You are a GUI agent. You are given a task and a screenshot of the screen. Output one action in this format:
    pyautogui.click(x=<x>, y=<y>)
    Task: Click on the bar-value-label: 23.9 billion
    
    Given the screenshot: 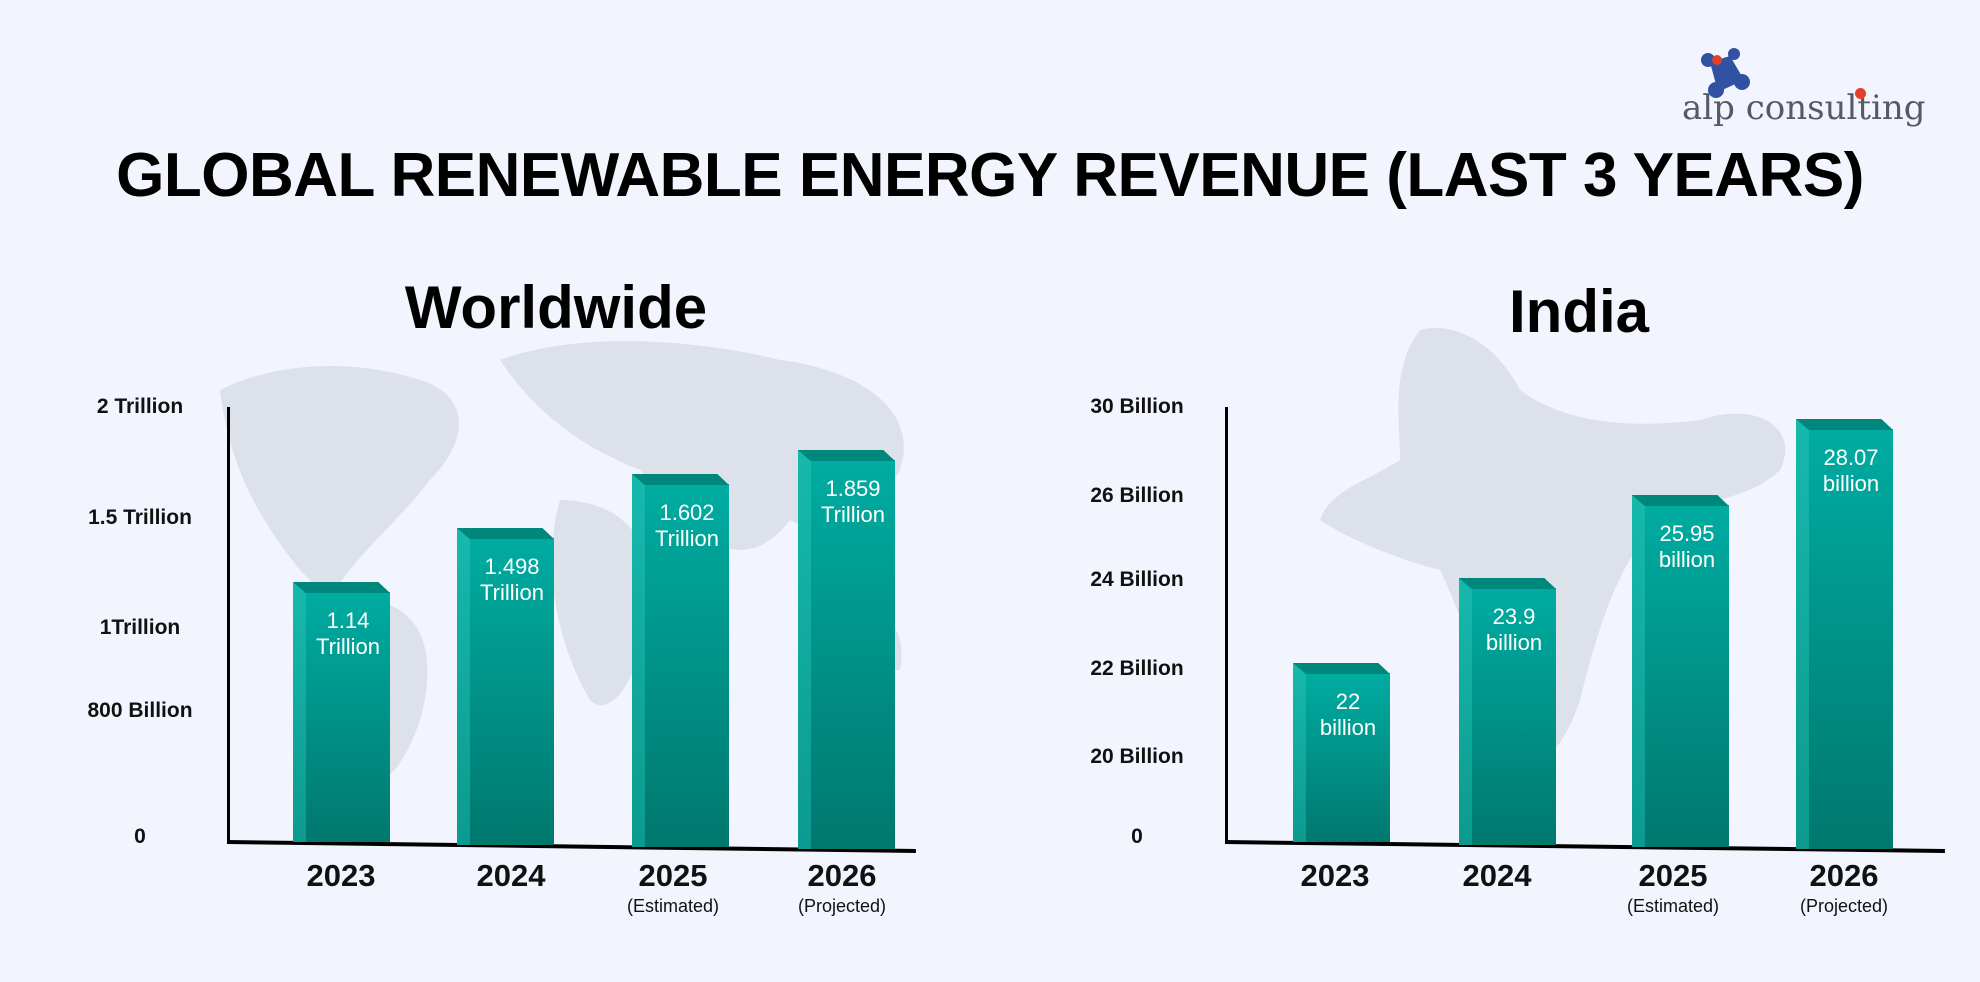 What is the action you would take?
    pyautogui.click(x=1514, y=630)
    